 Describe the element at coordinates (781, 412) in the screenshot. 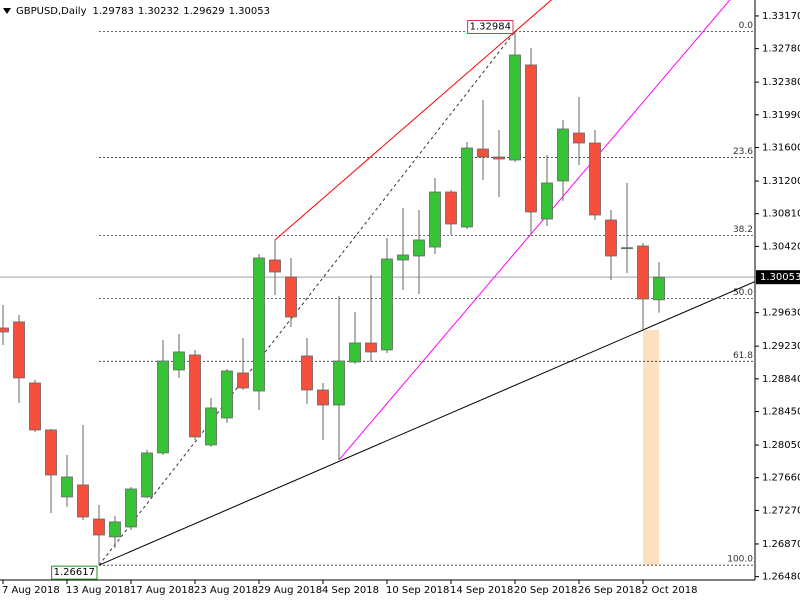

I see `y-tick-label: 1.28450` at that location.